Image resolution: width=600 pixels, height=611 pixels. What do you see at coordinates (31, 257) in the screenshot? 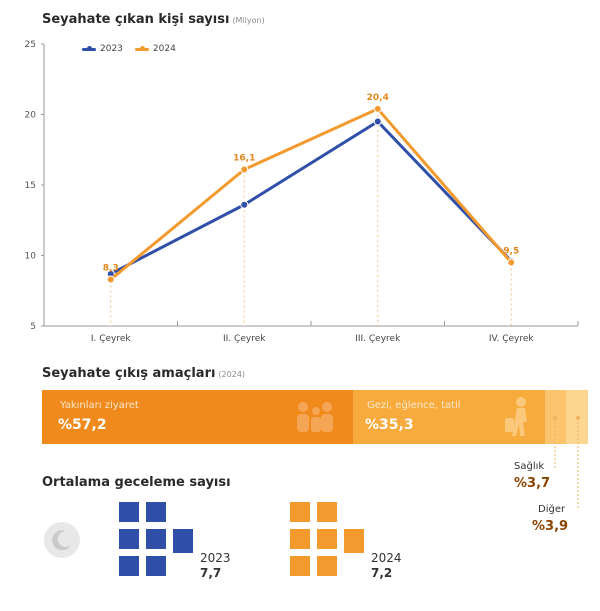
I see `y-tick-label: 10` at bounding box center [31, 257].